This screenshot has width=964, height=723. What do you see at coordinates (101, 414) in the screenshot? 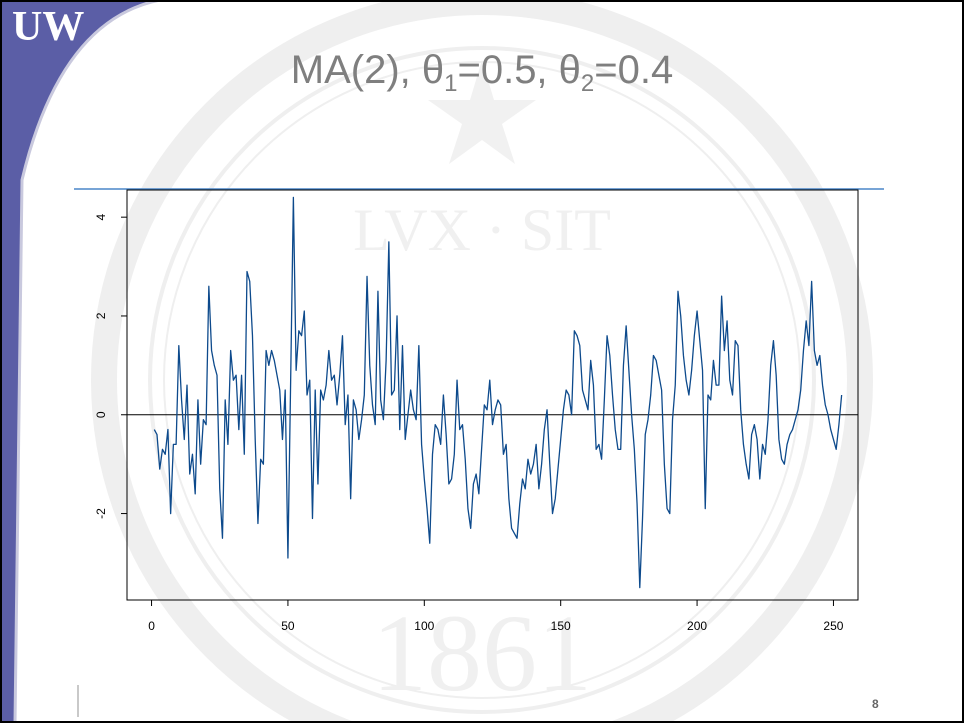
I see `y-tick-label: 0` at bounding box center [101, 414].